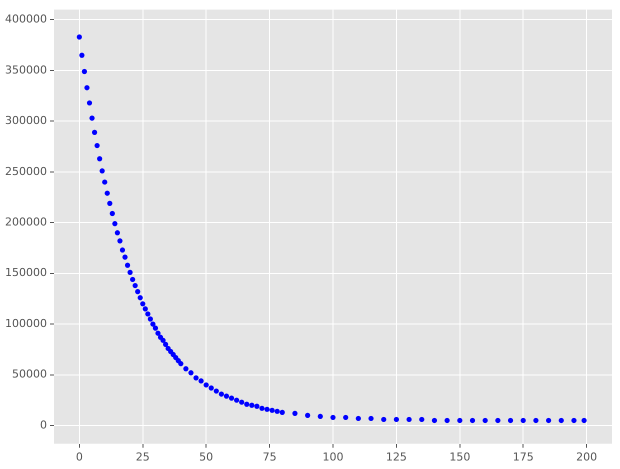 This screenshot has width=620, height=469. I want to click on y-tick-label: 150000, so click(25, 273).